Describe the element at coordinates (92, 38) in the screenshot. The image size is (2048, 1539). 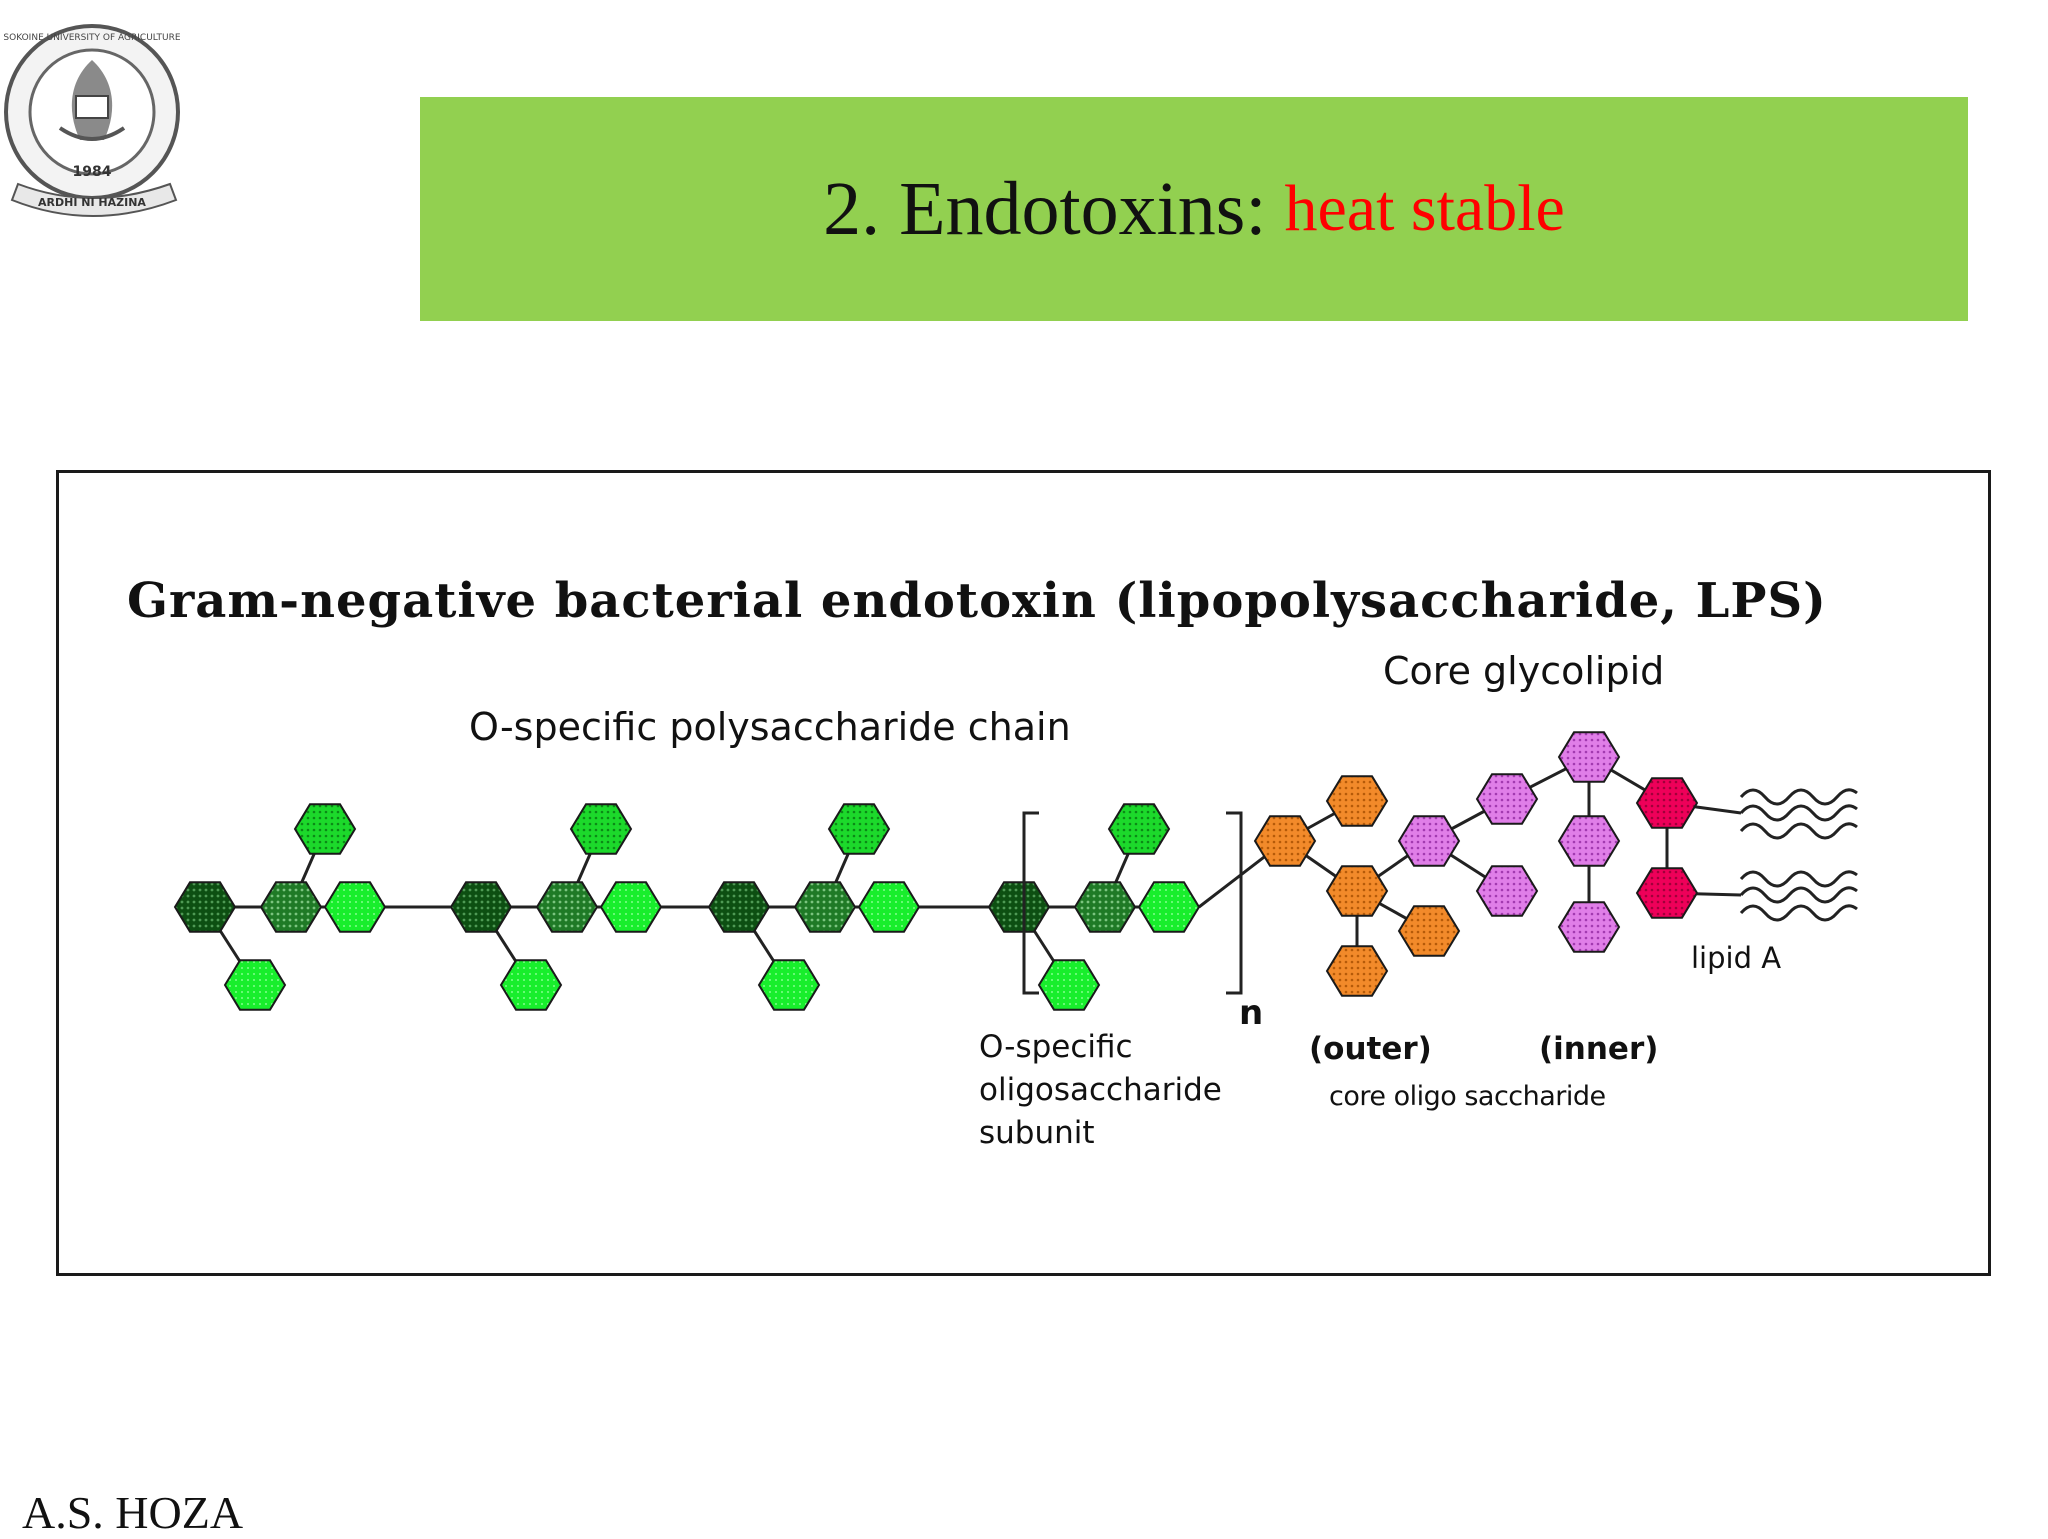
I see `logo-arc-text: SOKOINE UNIVERSITY OF AGRICULTURE` at that location.